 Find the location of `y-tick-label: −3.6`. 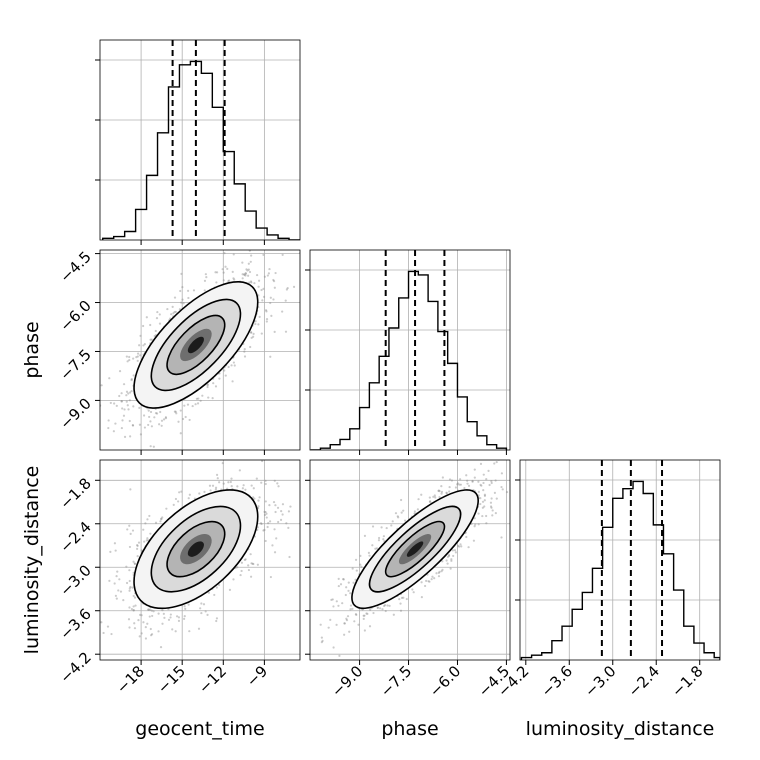

y-tick-label: −3.6 is located at coordinates (75, 624).